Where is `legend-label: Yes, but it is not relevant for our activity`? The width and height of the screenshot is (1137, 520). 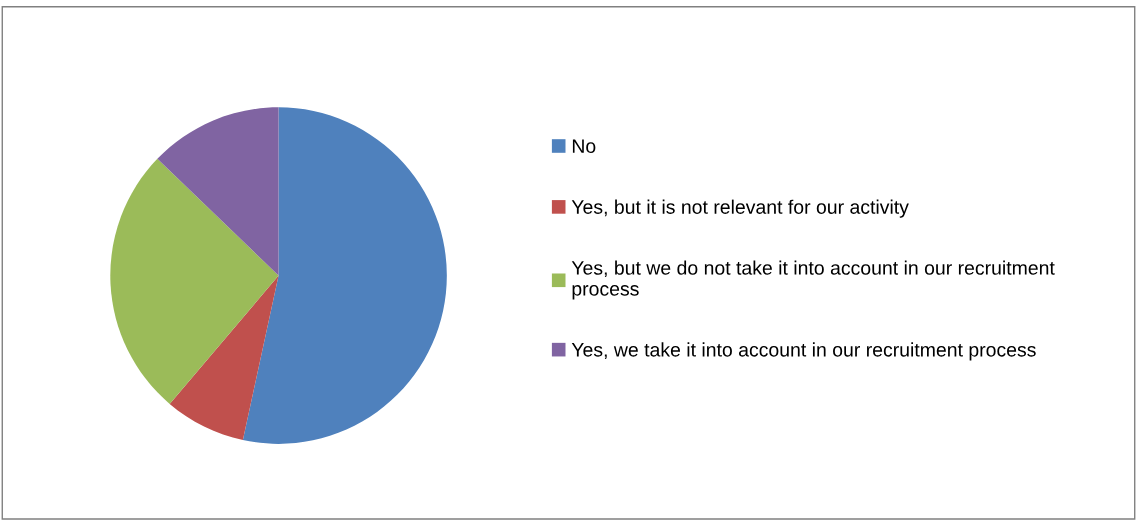 legend-label: Yes, but it is not relevant for our activity is located at coordinates (740, 208).